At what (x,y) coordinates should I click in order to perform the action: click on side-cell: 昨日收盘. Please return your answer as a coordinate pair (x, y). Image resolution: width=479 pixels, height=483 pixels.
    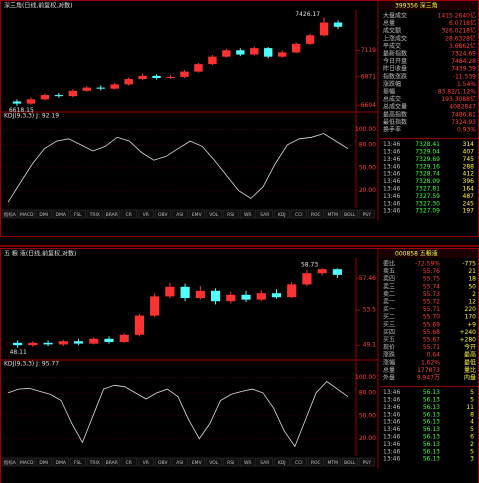
    Looking at the image, I should click on (395, 69).